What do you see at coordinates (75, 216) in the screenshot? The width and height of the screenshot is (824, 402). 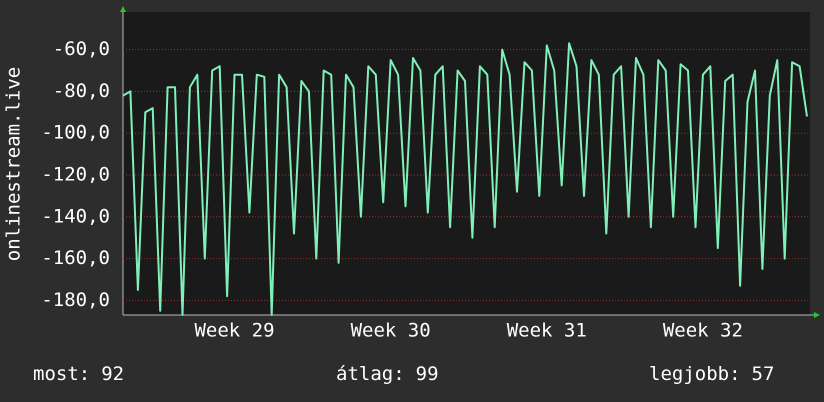 I see `y-tick-label: -140,0` at bounding box center [75, 216].